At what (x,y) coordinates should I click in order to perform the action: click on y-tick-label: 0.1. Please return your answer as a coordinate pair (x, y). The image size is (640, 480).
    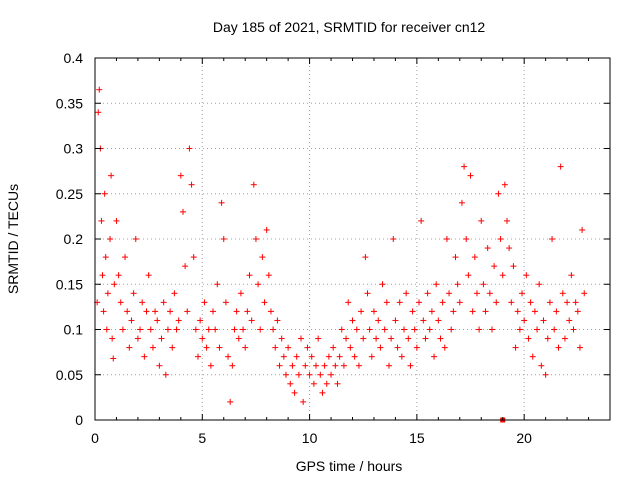
    Looking at the image, I should click on (74, 330).